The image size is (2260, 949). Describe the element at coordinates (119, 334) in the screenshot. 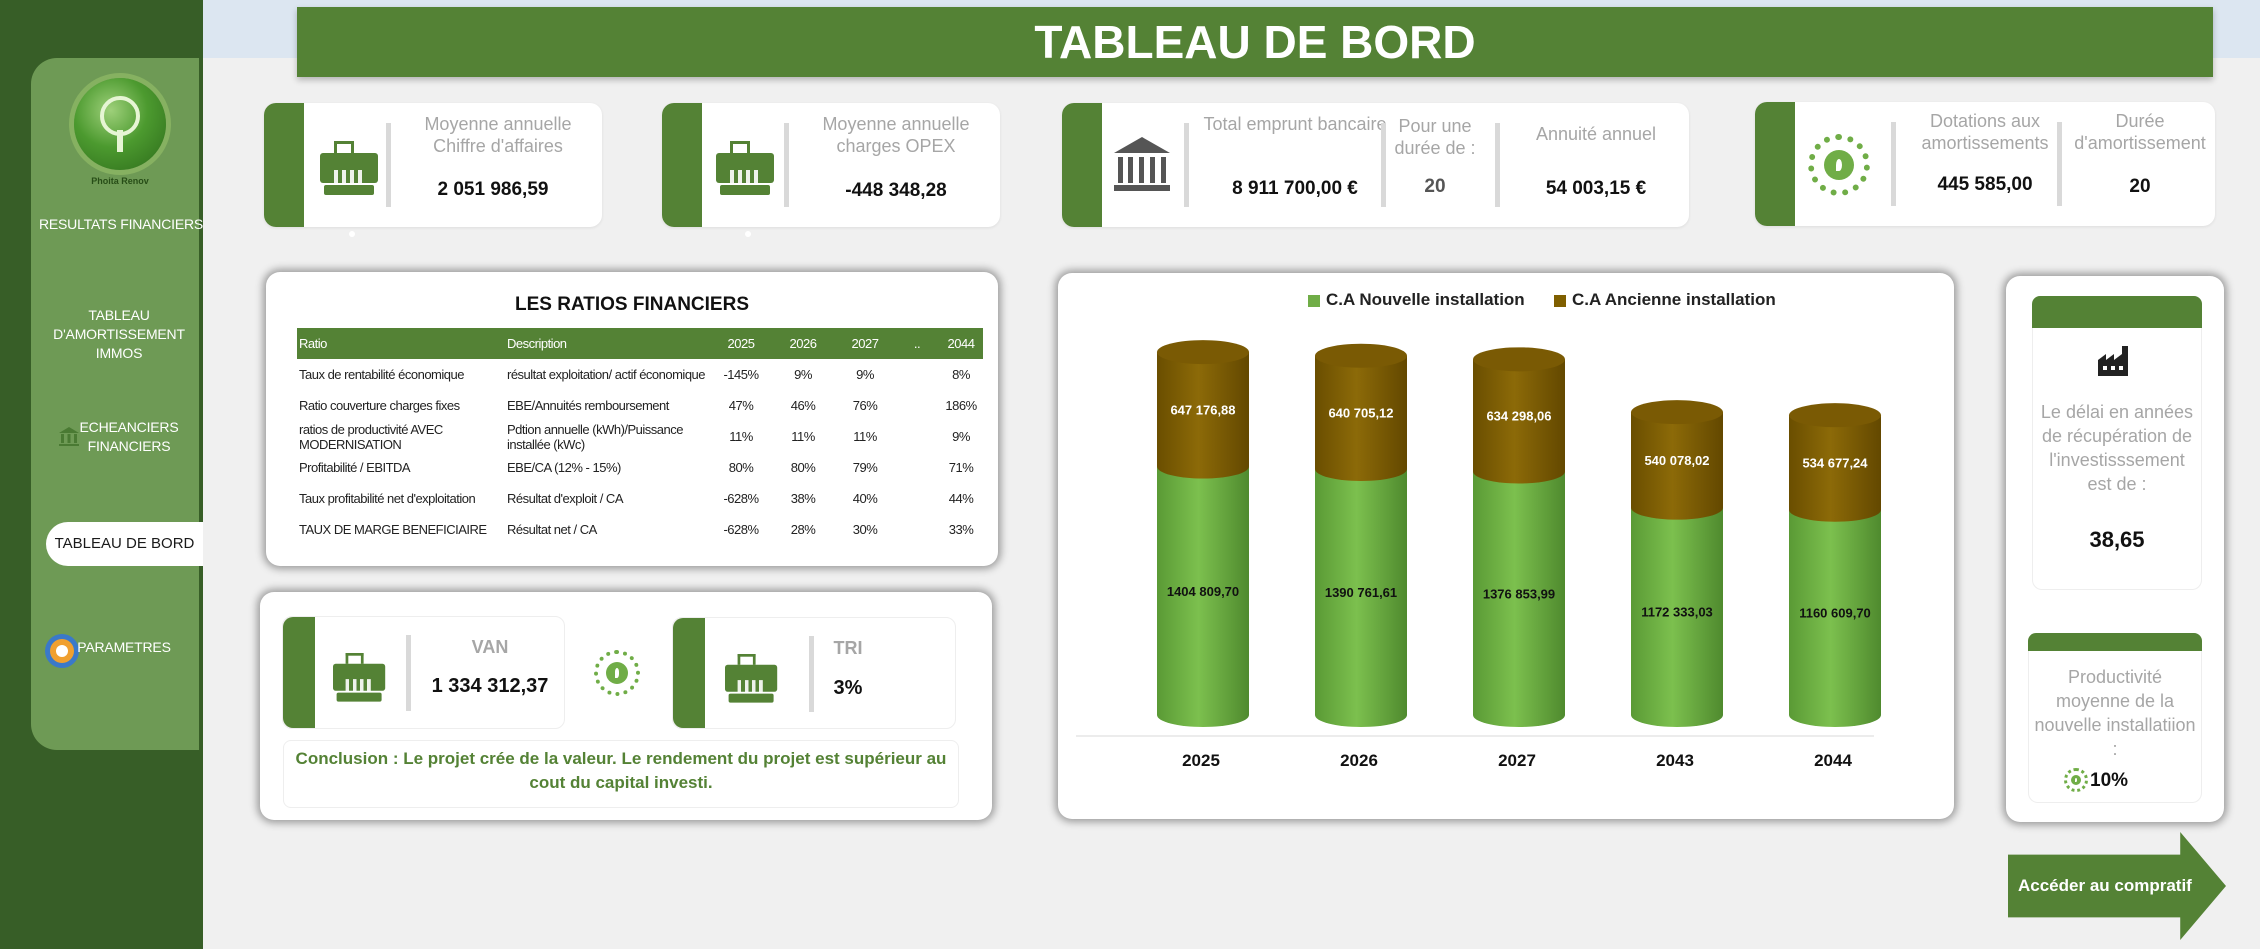

I see `sidebar-item-tableau-amortissement: TABLEAU D'AMORTISSEMENT IMMOS` at that location.